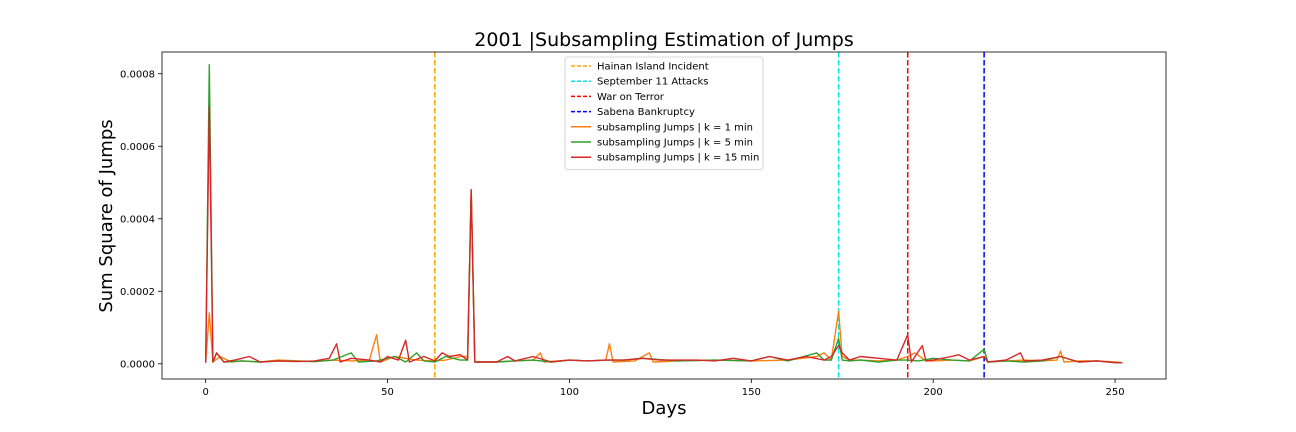 The image size is (1296, 432). I want to click on x-tick-label: 100, so click(569, 392).